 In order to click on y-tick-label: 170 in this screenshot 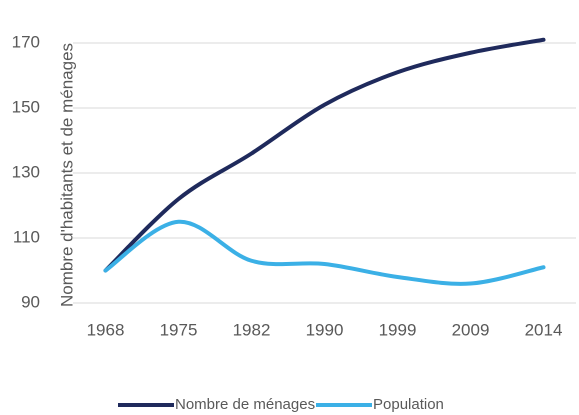, I will do `click(26, 41)`.